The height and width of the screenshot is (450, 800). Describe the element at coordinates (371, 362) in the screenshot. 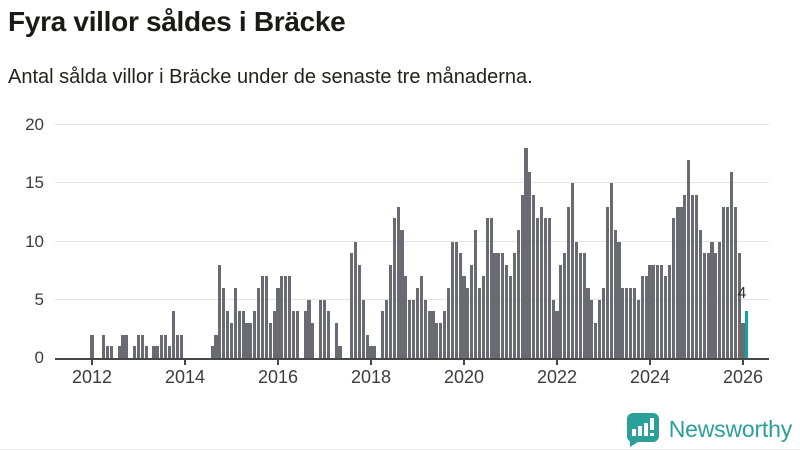

I see `x-axis-tick-2018` at that location.